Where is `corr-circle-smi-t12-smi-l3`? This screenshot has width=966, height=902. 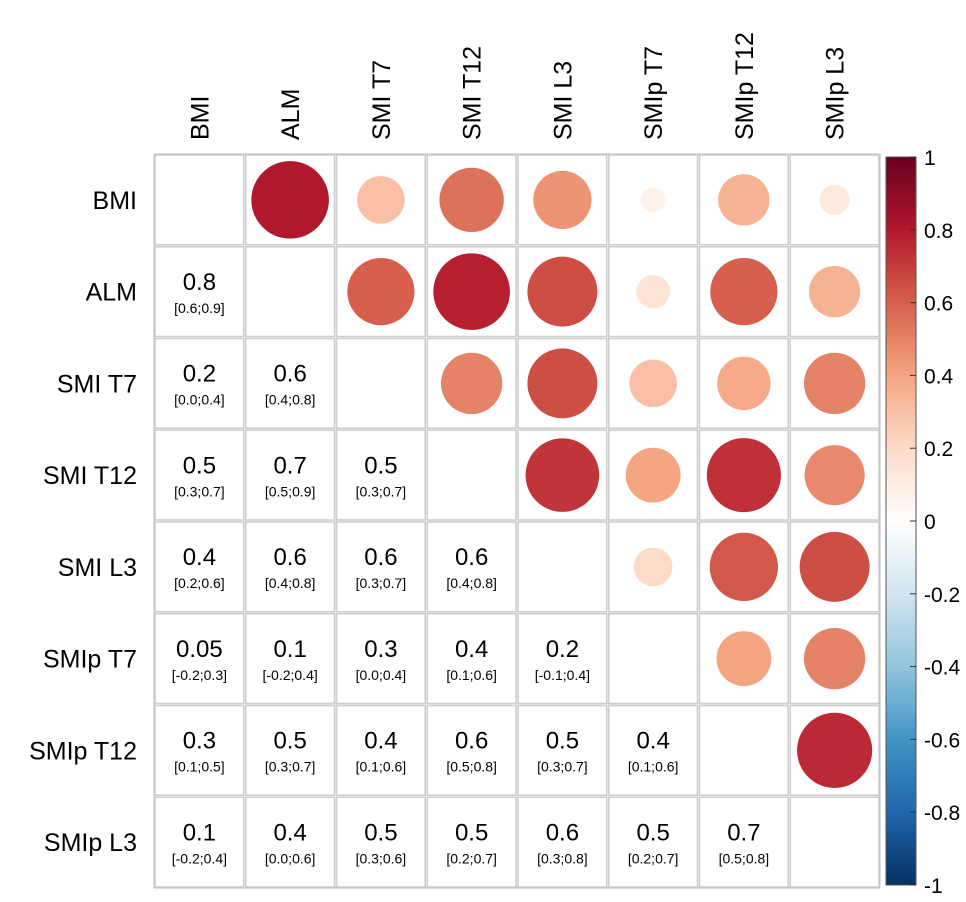 corr-circle-smi-t12-smi-l3 is located at coordinates (562, 475).